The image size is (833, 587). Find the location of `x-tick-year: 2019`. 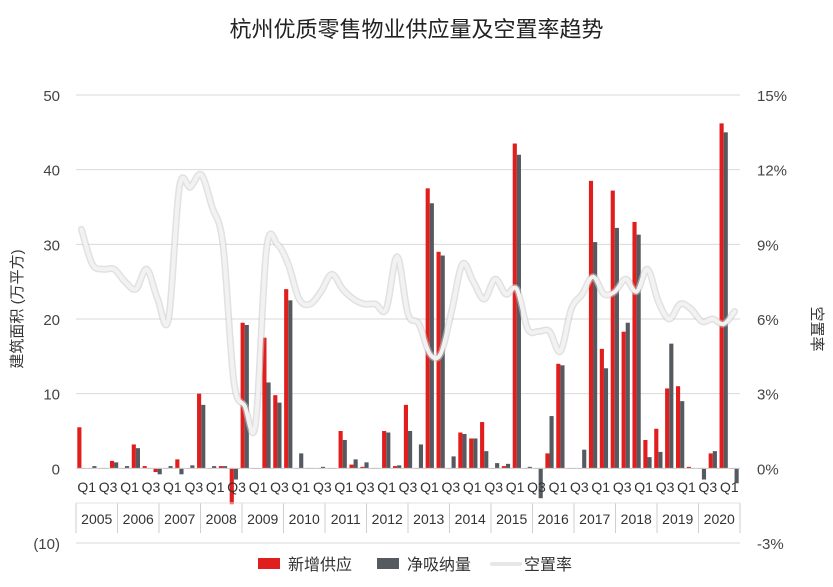

x-tick-year: 2019 is located at coordinates (677, 519).